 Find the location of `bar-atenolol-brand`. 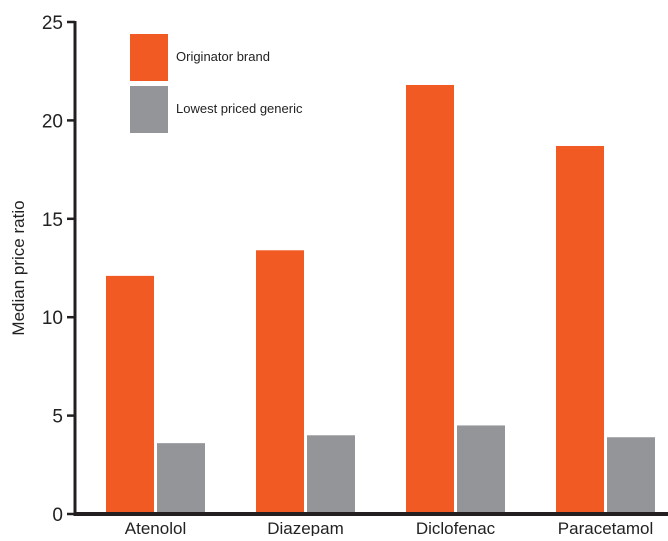

bar-atenolol-brand is located at coordinates (130, 394).